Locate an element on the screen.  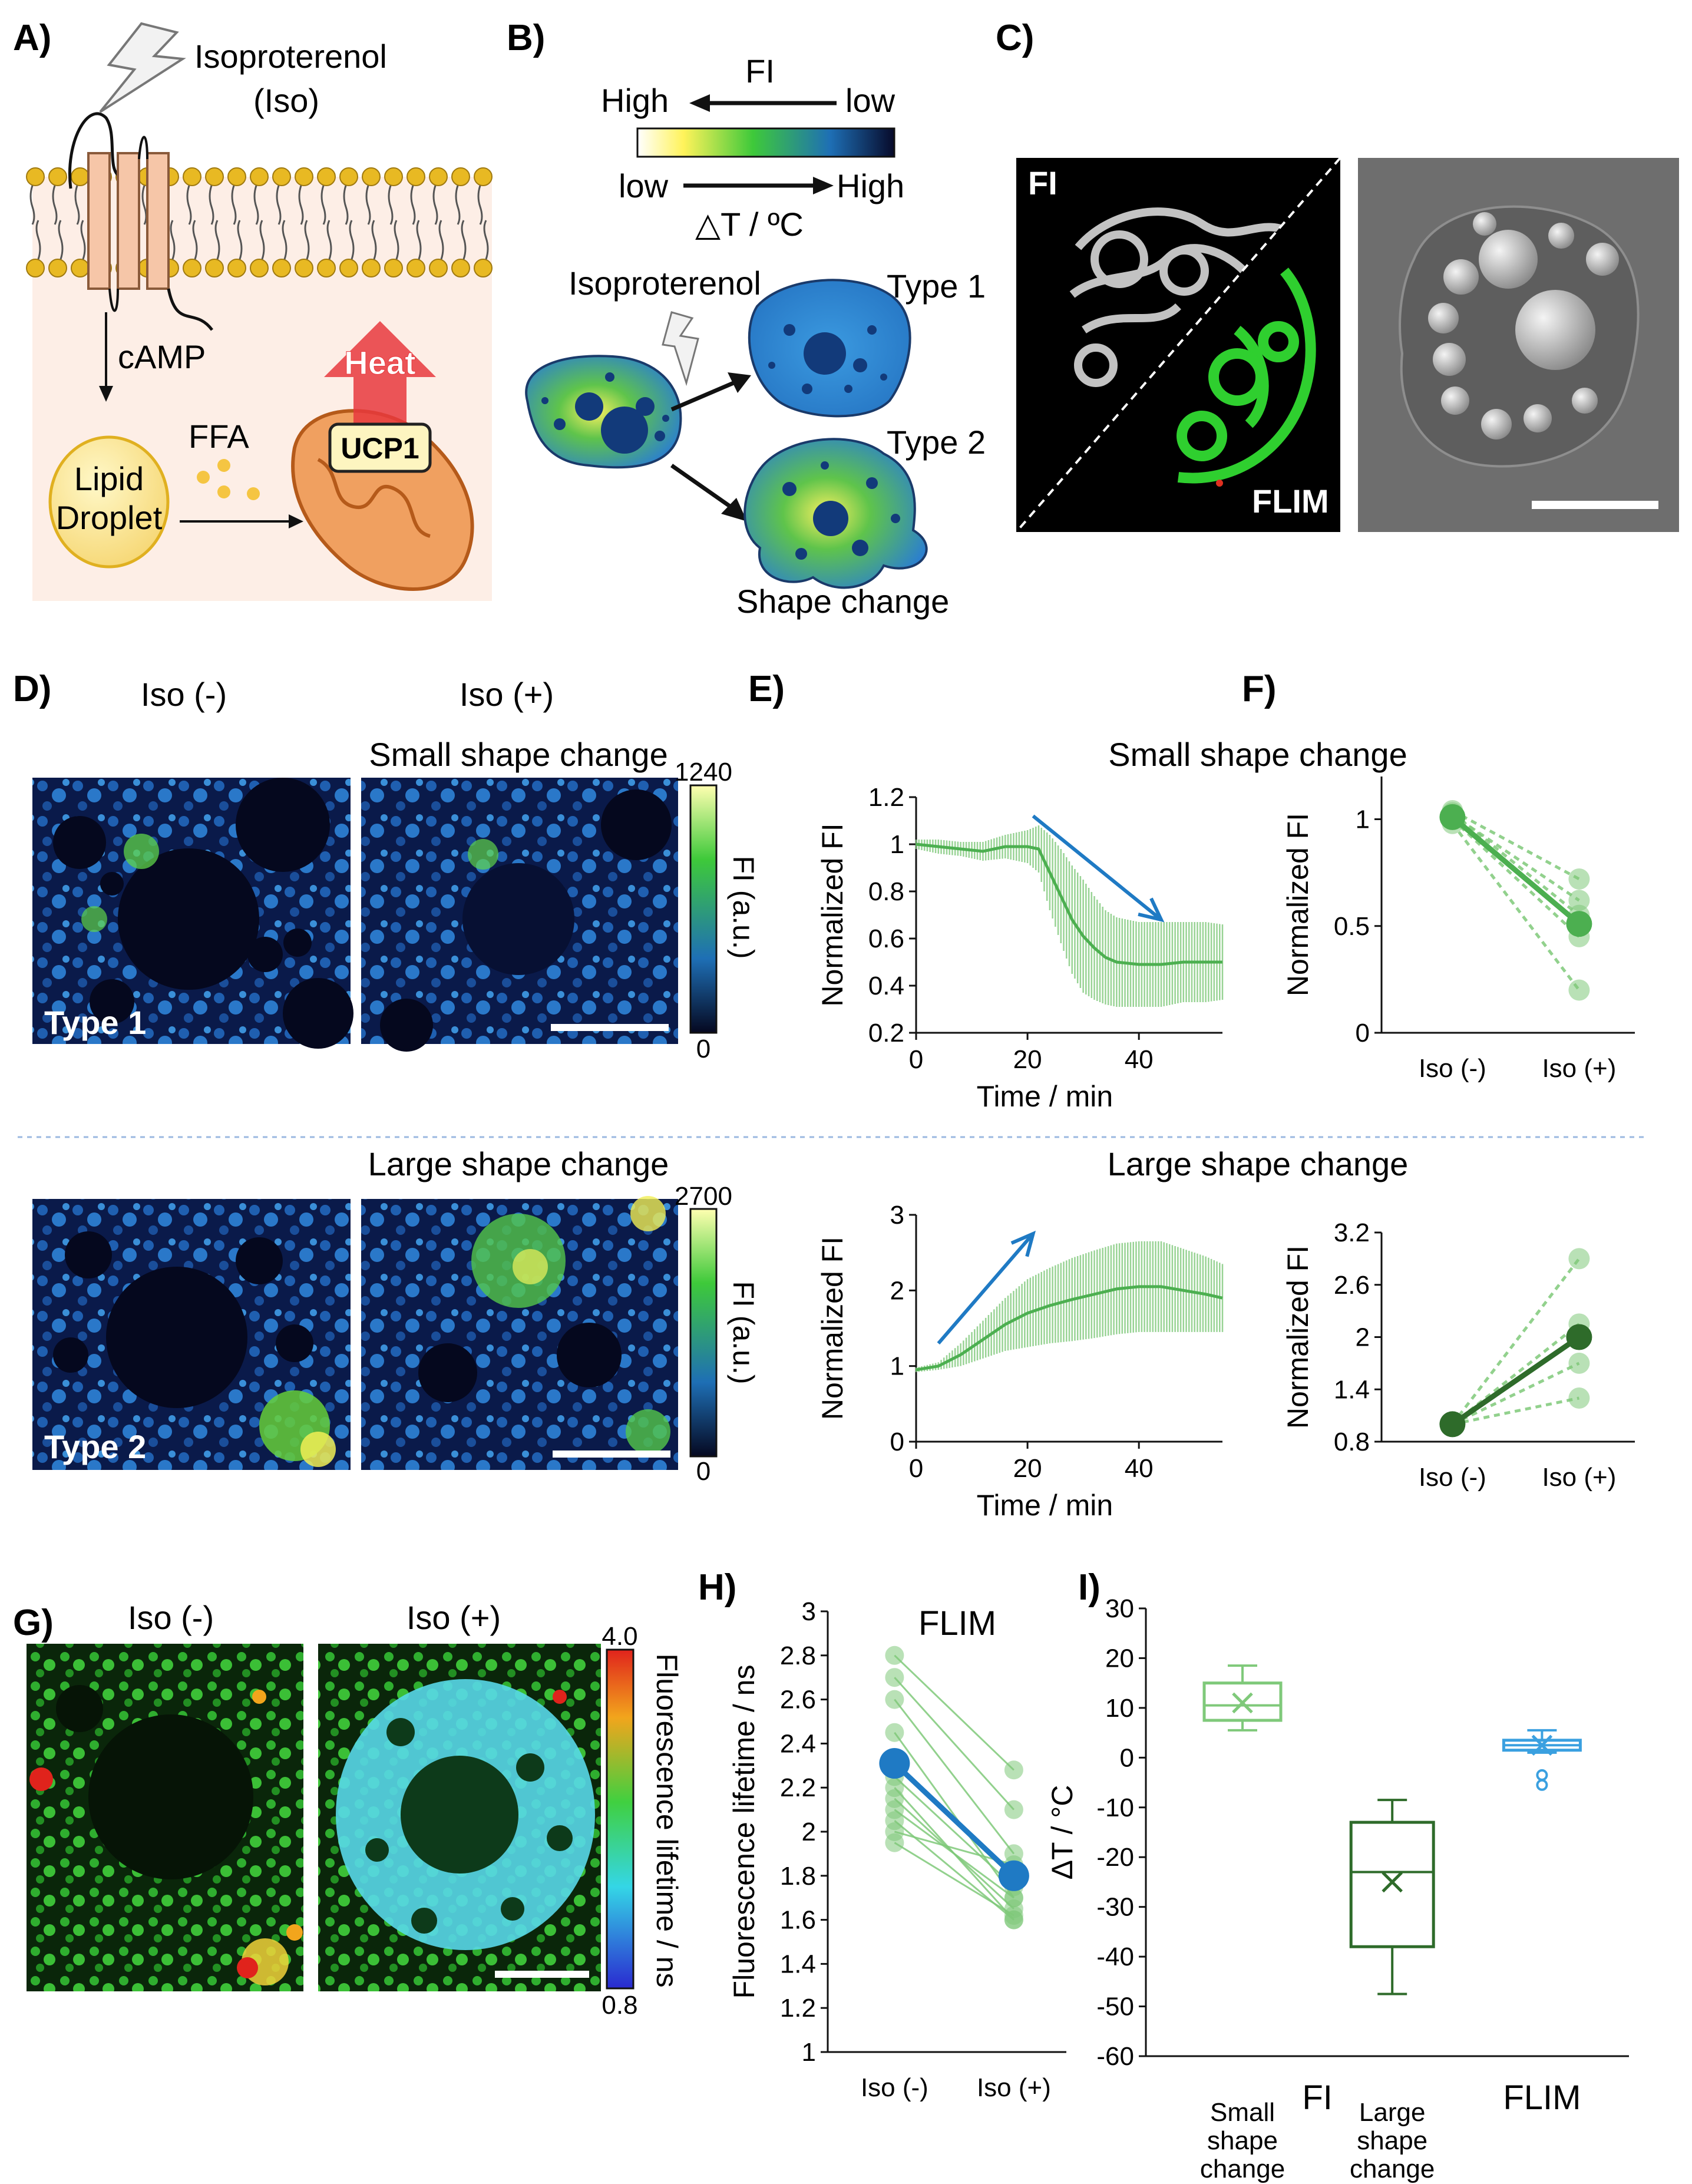
lipid-droplet: Lipid Droplet is located at coordinates (109, 502).